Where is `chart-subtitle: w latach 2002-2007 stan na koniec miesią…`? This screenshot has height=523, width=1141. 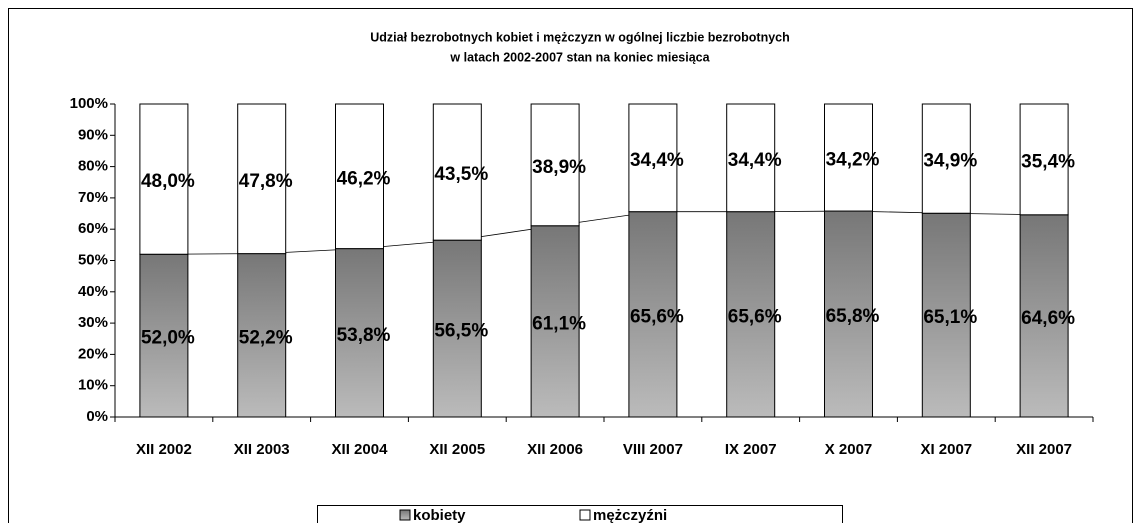 chart-subtitle: w latach 2002-2007 stan na koniec miesią… is located at coordinates (579, 57).